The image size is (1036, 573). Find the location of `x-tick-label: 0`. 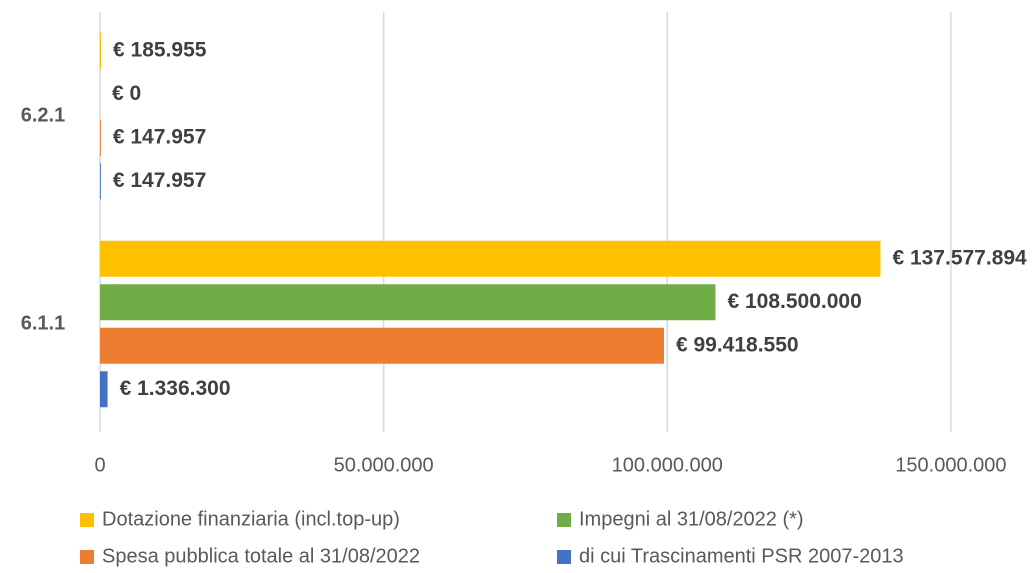

x-tick-label: 0 is located at coordinates (99, 465).